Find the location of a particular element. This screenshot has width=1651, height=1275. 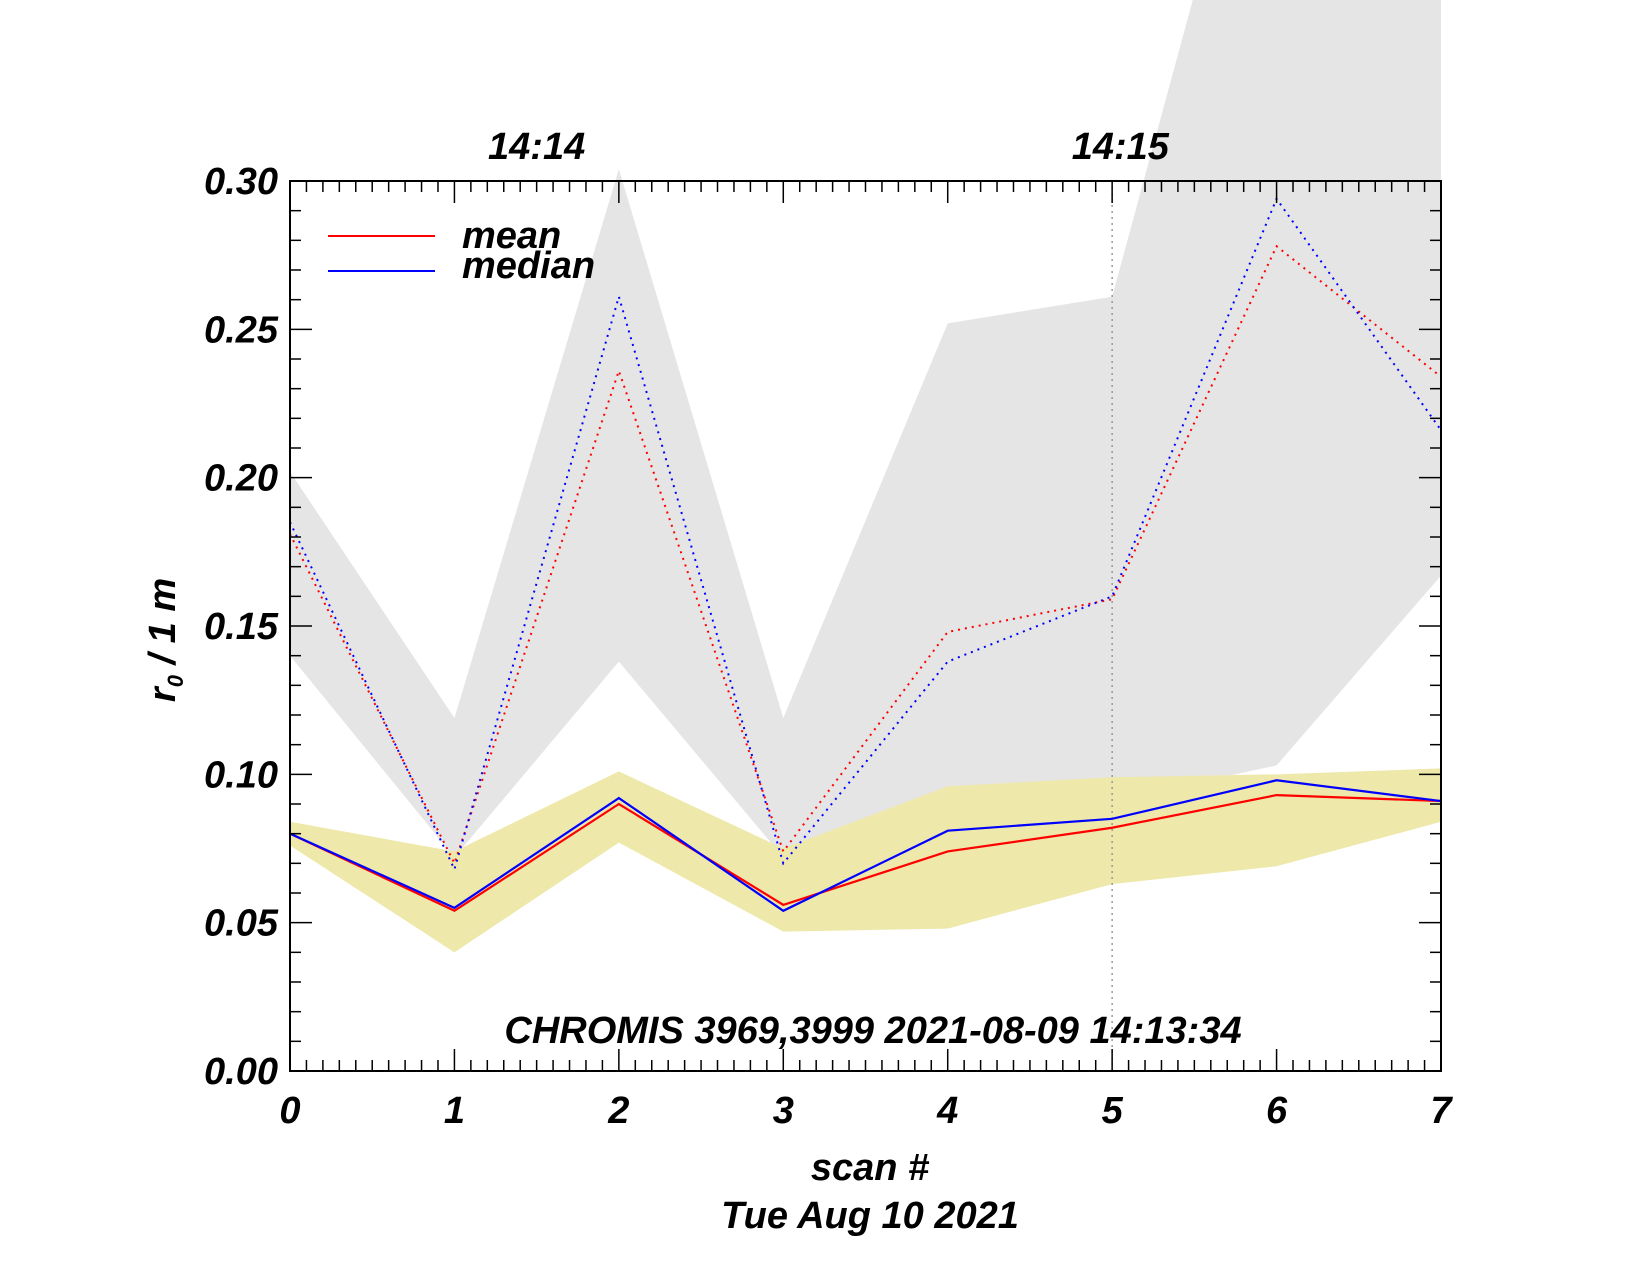

x-axis-title: scan # is located at coordinates (870, 1168).